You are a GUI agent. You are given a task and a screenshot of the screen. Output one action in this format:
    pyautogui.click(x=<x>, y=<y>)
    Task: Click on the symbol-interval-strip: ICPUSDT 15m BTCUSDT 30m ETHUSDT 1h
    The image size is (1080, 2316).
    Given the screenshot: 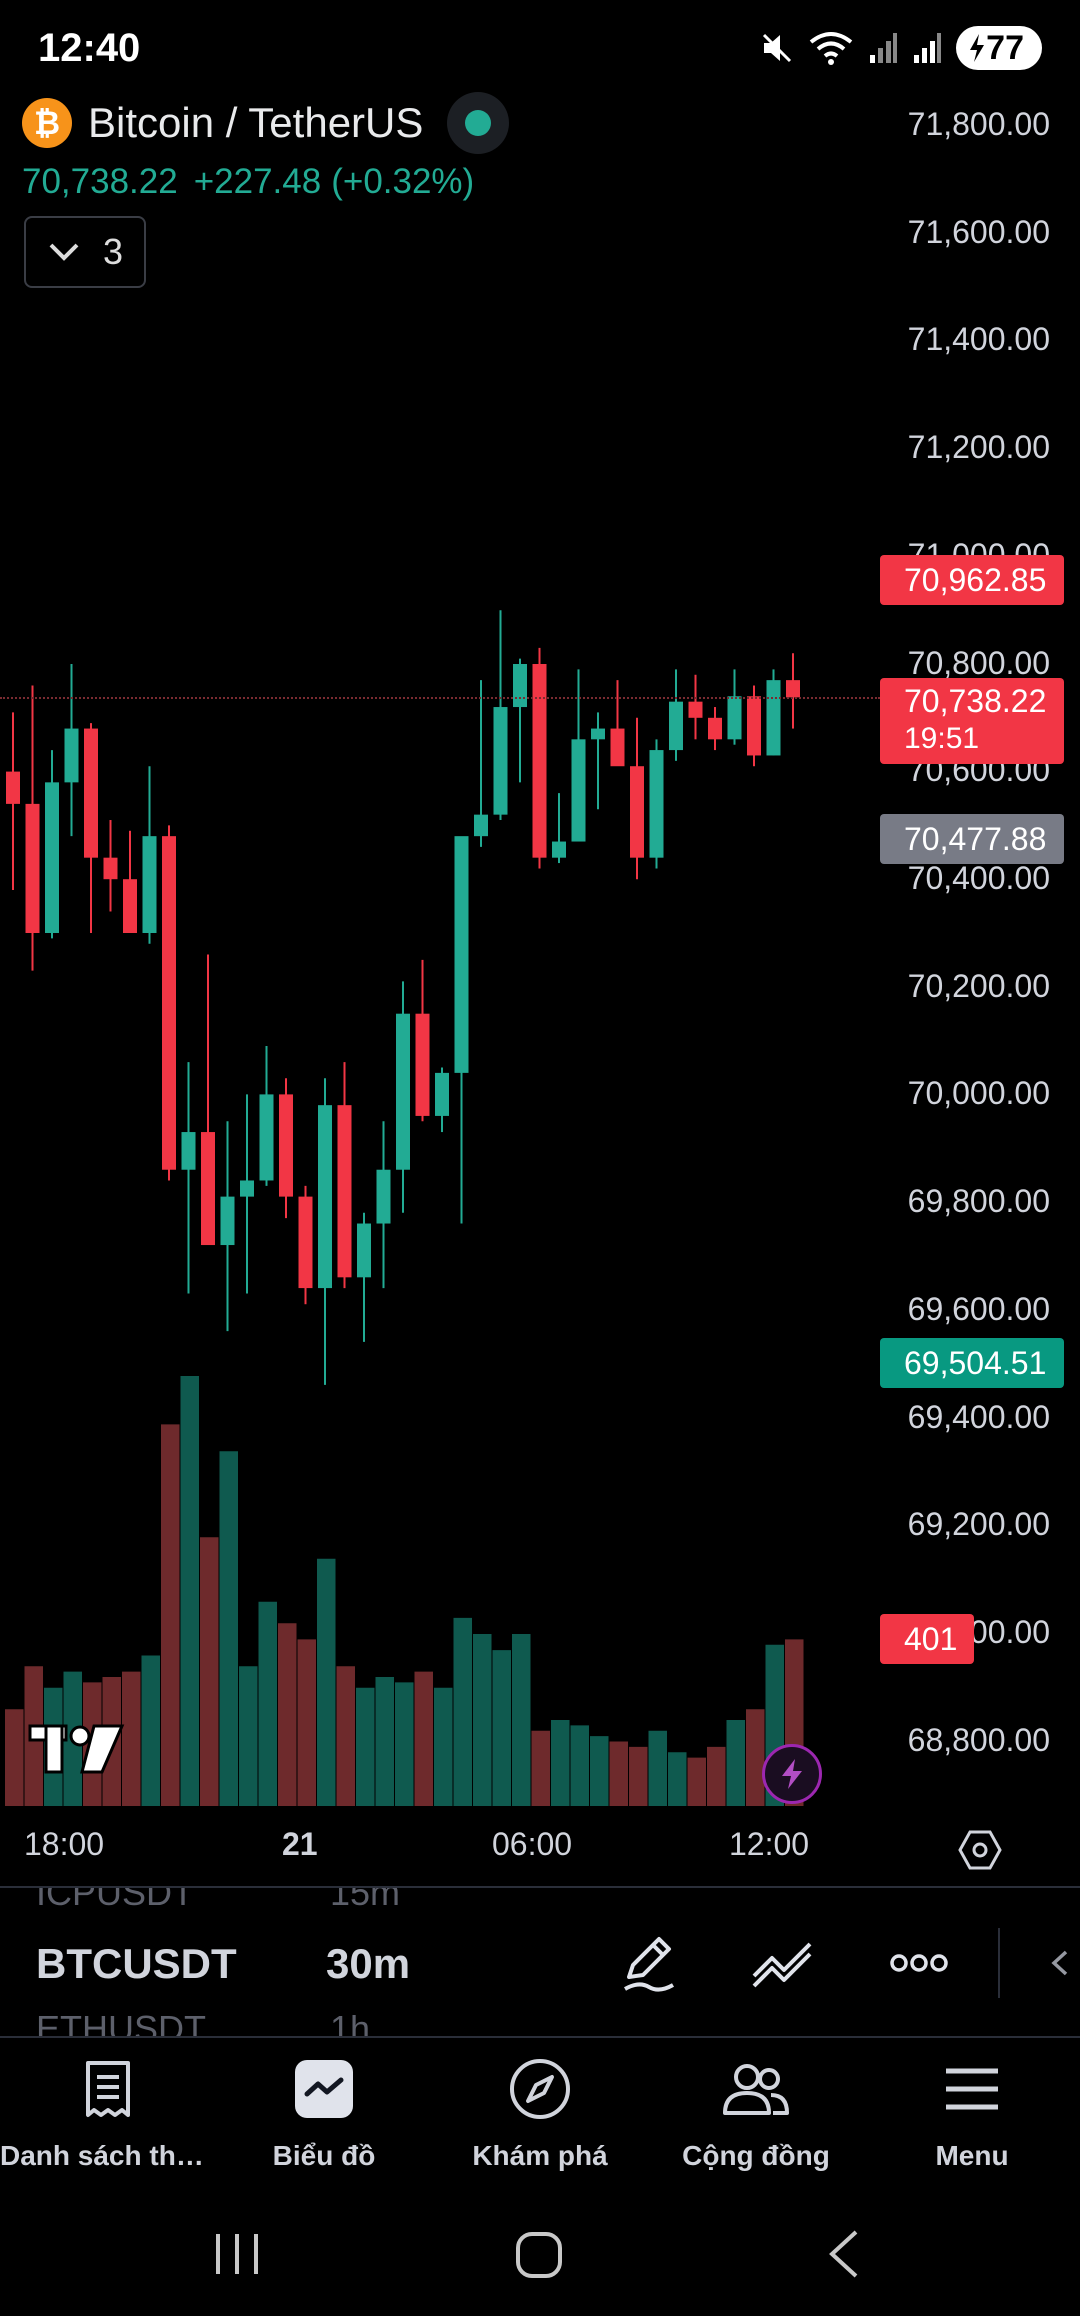 What is the action you would take?
    pyautogui.click(x=540, y=1962)
    